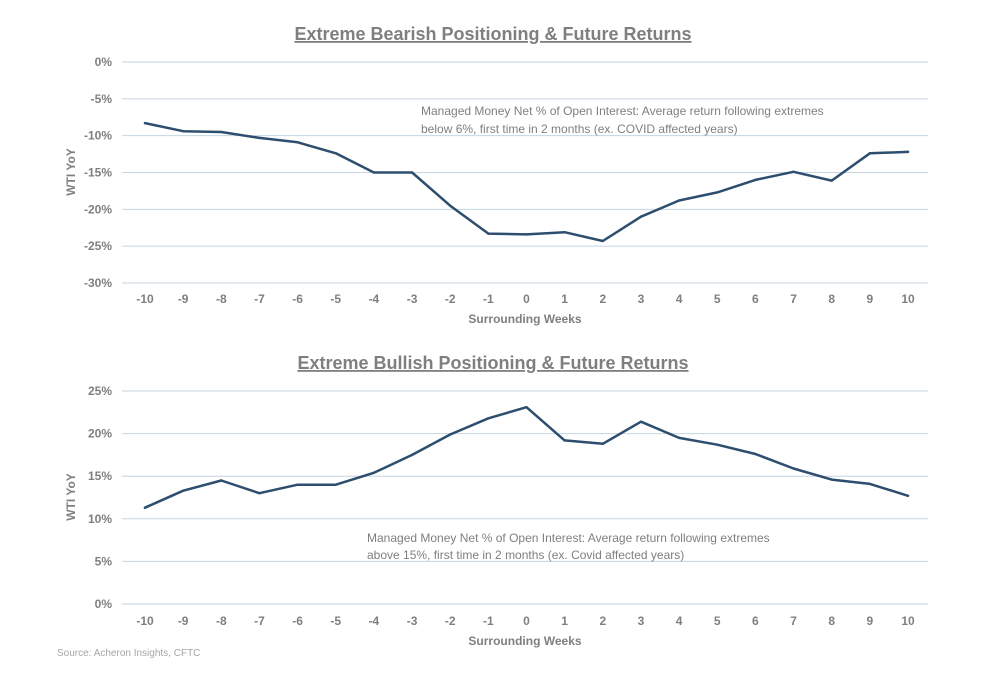 The height and width of the screenshot is (686, 981). Describe the element at coordinates (564, 621) in the screenshot. I see `bullish-x-tick-label: 1` at that location.